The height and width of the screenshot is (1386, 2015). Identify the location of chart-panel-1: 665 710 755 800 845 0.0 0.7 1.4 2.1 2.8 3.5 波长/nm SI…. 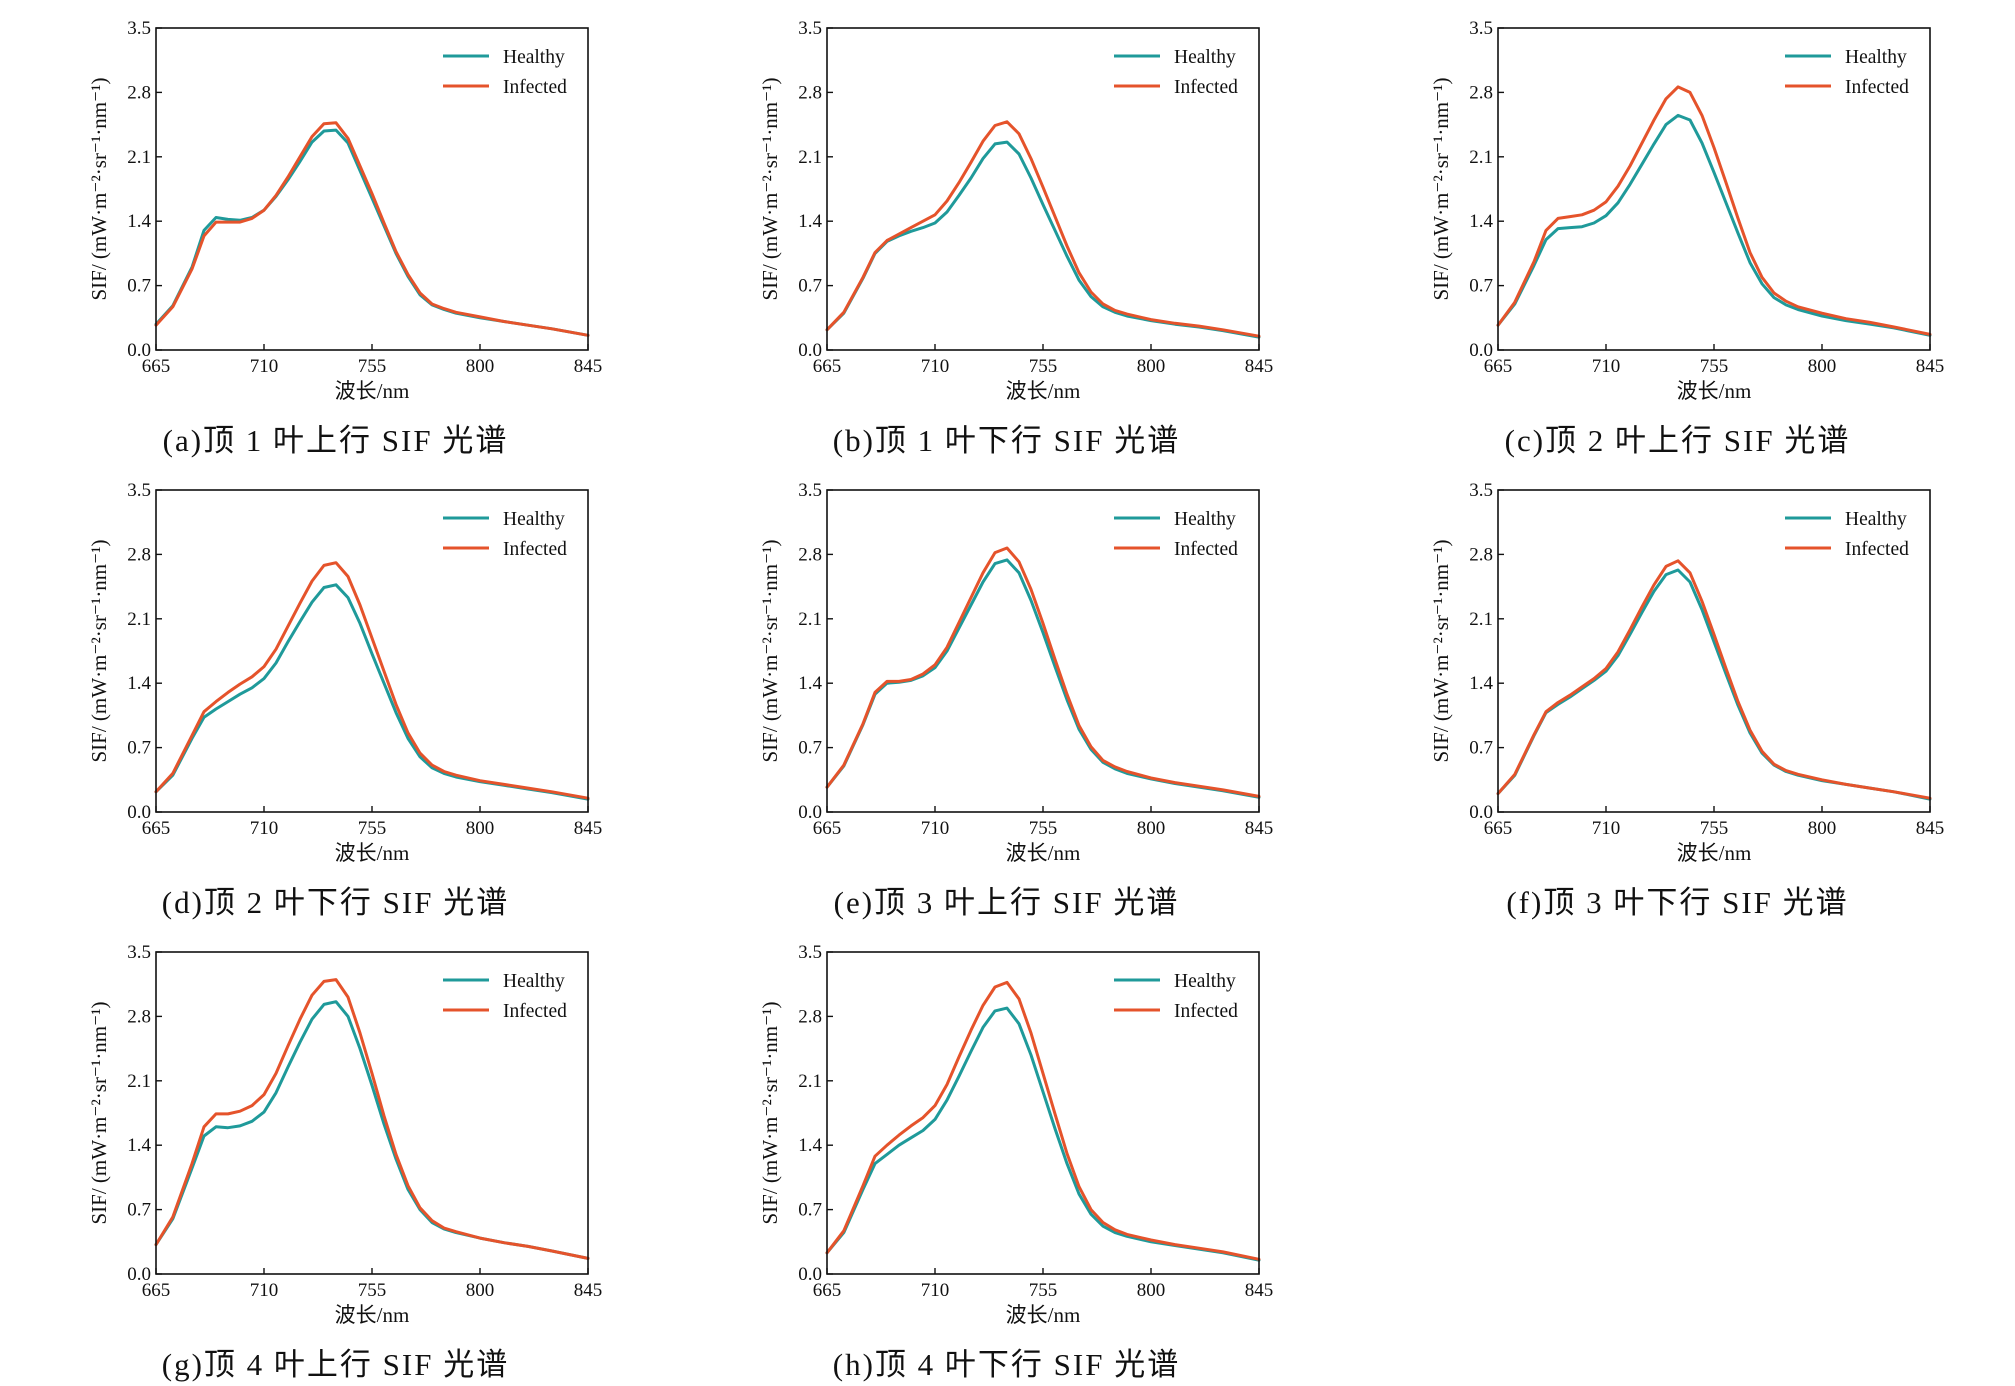
(335, 231).